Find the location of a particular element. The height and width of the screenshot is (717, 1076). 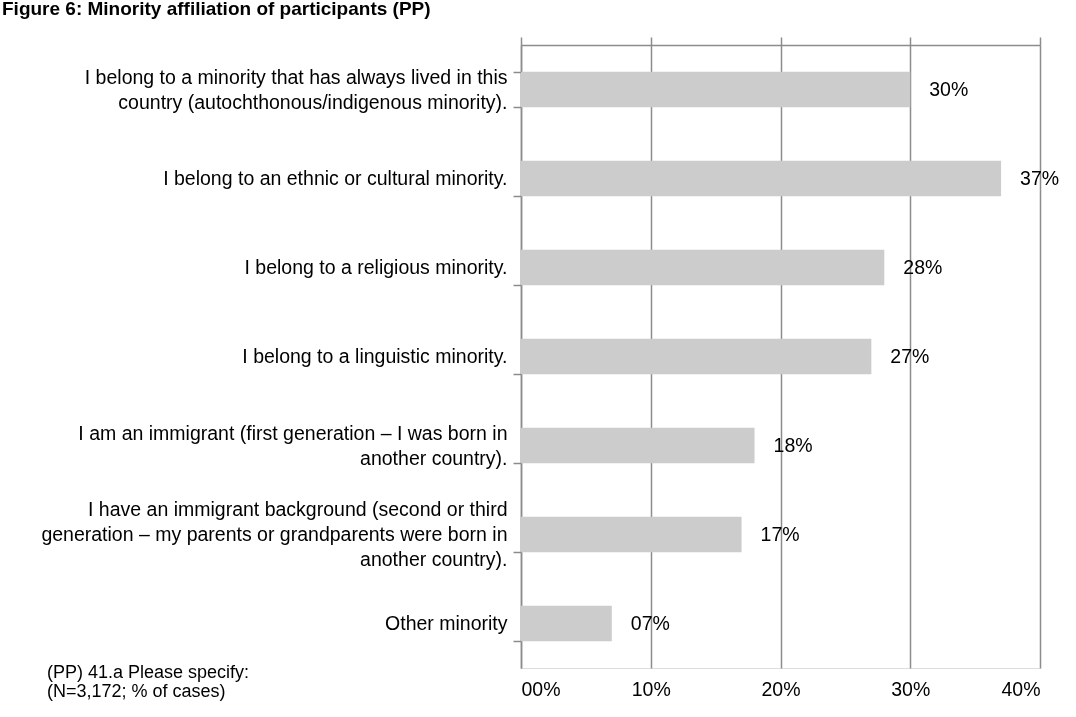

x-tick-label: 20% is located at coordinates (781, 688).